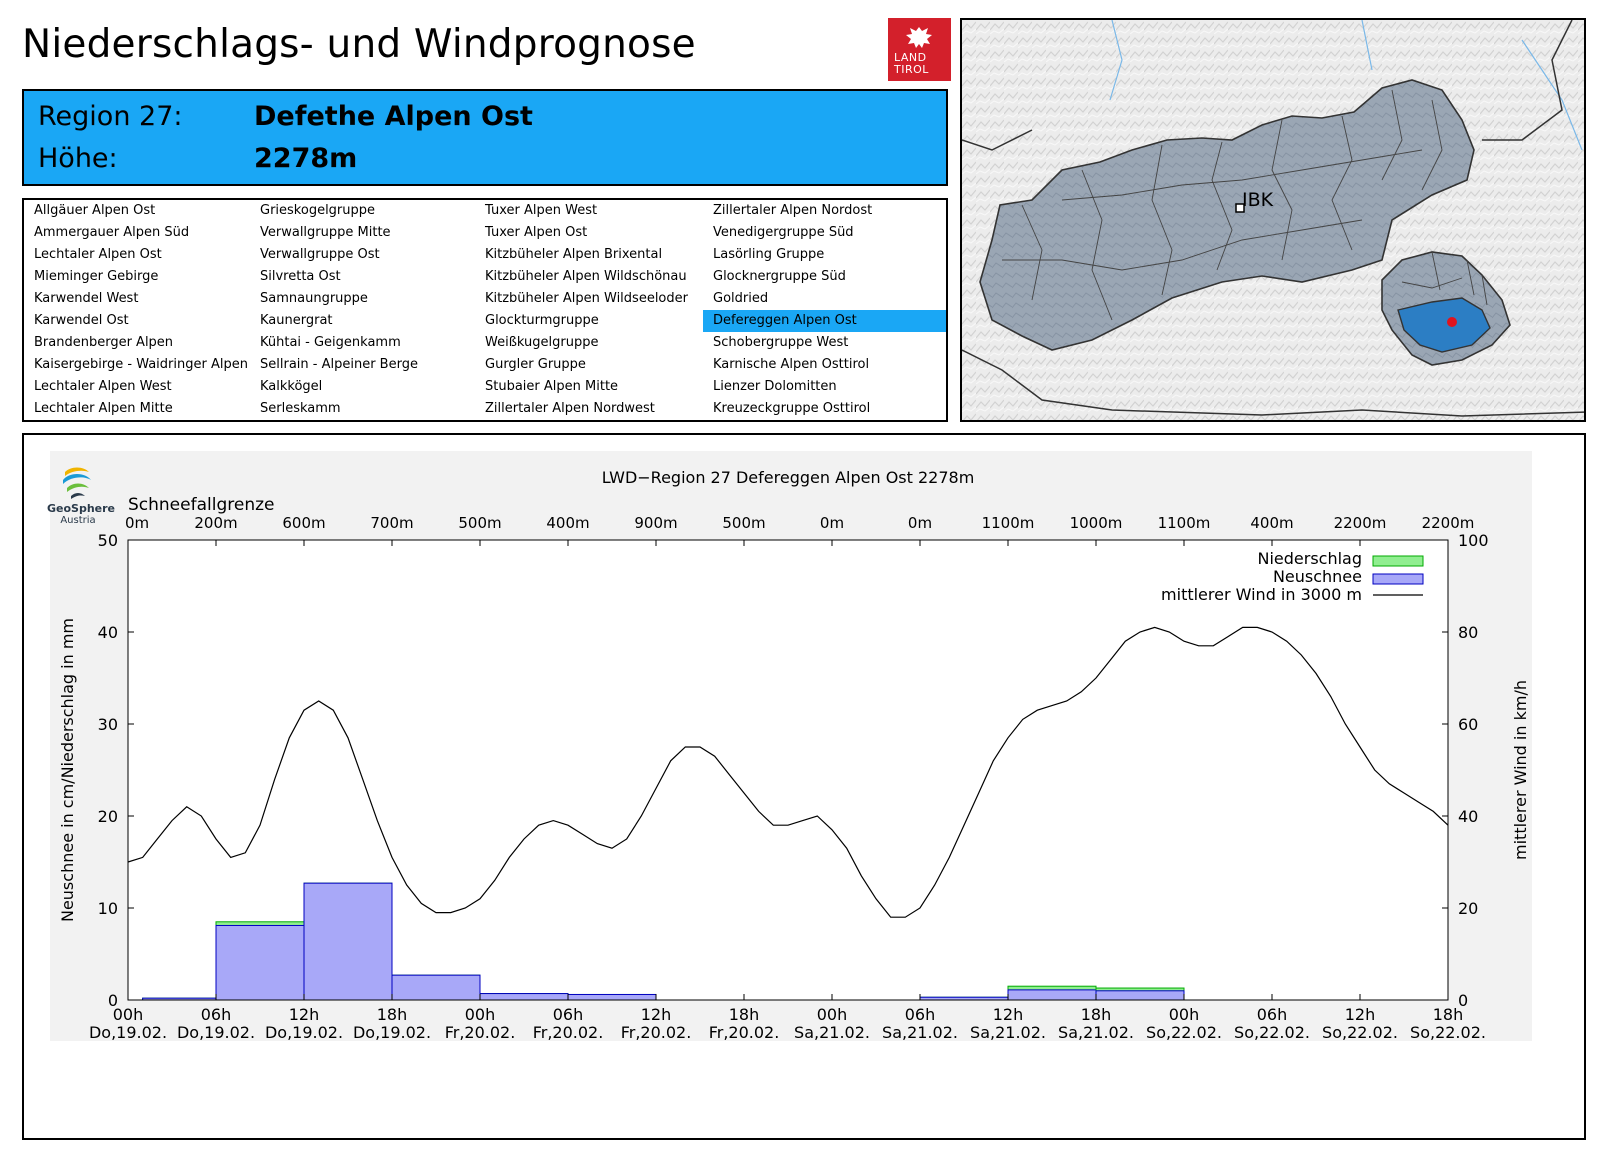  Describe the element at coordinates (1468, 816) in the screenshot. I see `y2-tick-label: 40` at that location.